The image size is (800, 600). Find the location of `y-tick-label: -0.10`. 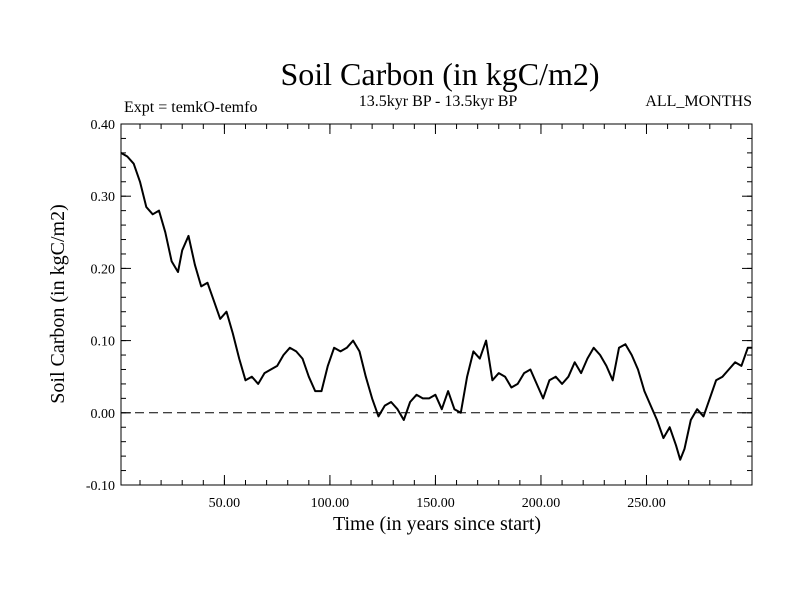

y-tick-label: -0.10 is located at coordinates (100, 486).